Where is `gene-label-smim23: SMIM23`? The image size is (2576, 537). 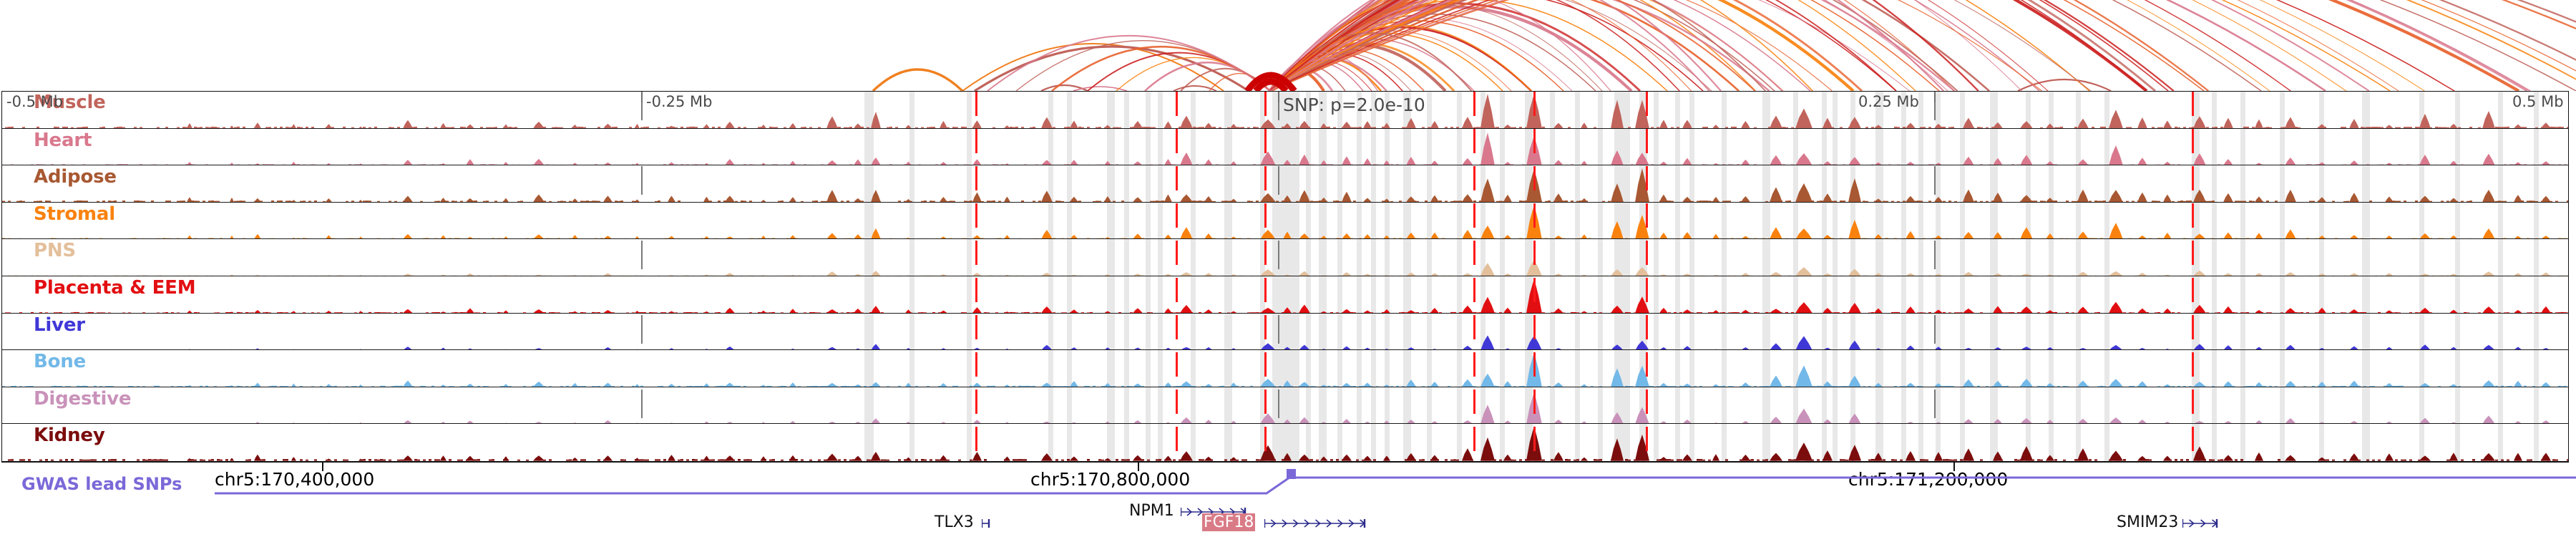 gene-label-smim23: SMIM23 is located at coordinates (2148, 522).